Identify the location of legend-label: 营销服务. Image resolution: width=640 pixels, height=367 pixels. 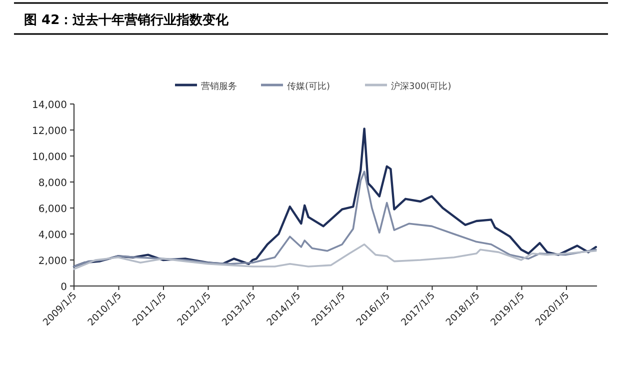
(219, 86).